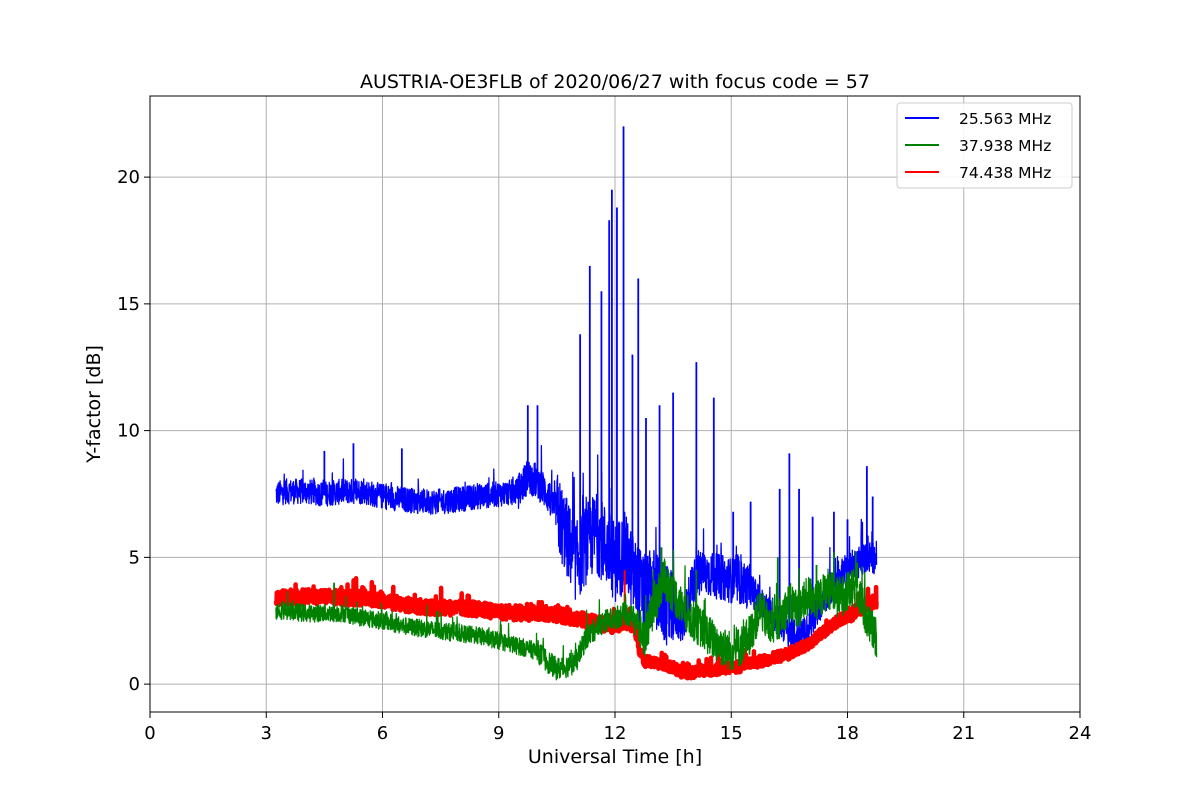  Describe the element at coordinates (847, 733) in the screenshot. I see `x-tick-label: 18` at that location.